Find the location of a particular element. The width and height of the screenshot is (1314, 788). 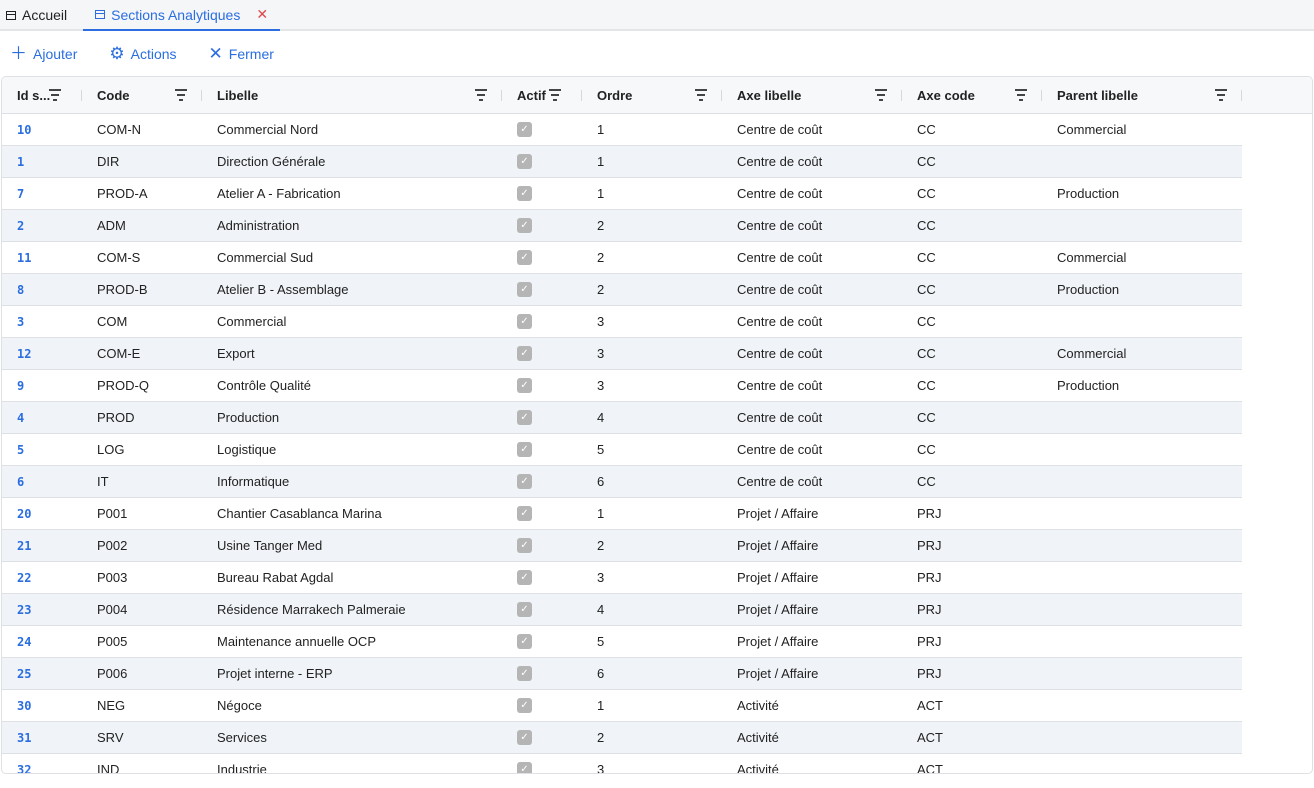

table-row: 2 ADM Administration ✓ 2 Centre de coût CC is located at coordinates (622, 226).